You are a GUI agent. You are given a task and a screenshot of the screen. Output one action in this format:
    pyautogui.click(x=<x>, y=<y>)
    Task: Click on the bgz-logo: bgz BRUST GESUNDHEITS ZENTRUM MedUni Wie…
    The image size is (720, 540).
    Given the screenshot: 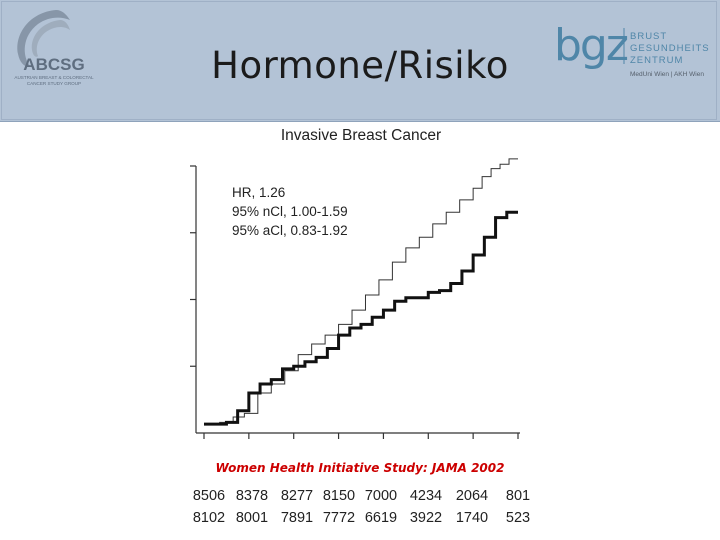 What is the action you would take?
    pyautogui.click(x=632, y=49)
    